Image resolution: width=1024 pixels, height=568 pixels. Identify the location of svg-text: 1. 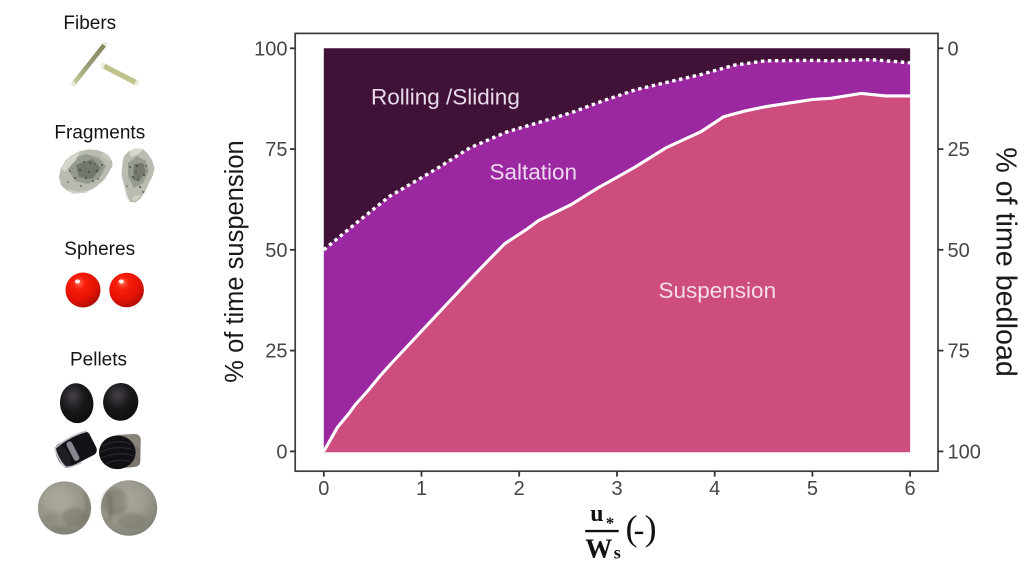
(421, 489).